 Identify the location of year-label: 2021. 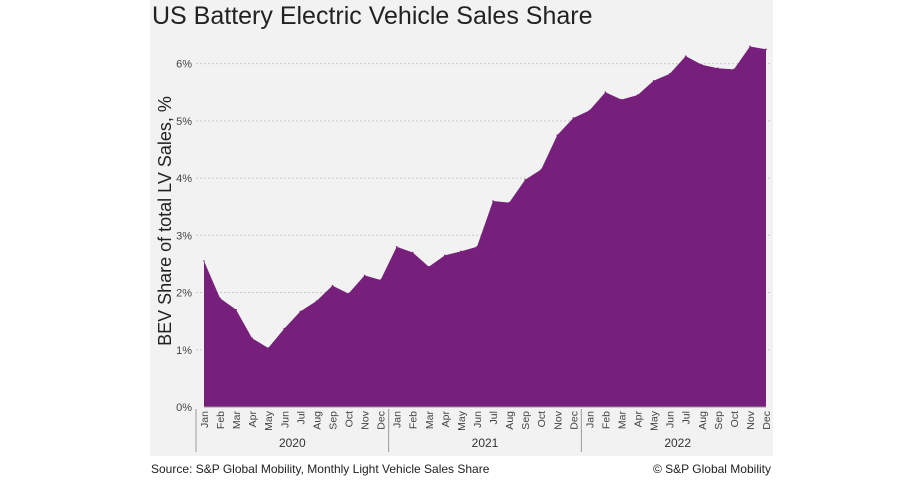
(485, 443).